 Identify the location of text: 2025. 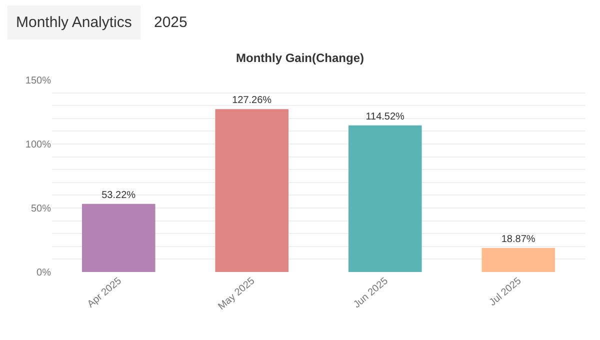
(171, 22).